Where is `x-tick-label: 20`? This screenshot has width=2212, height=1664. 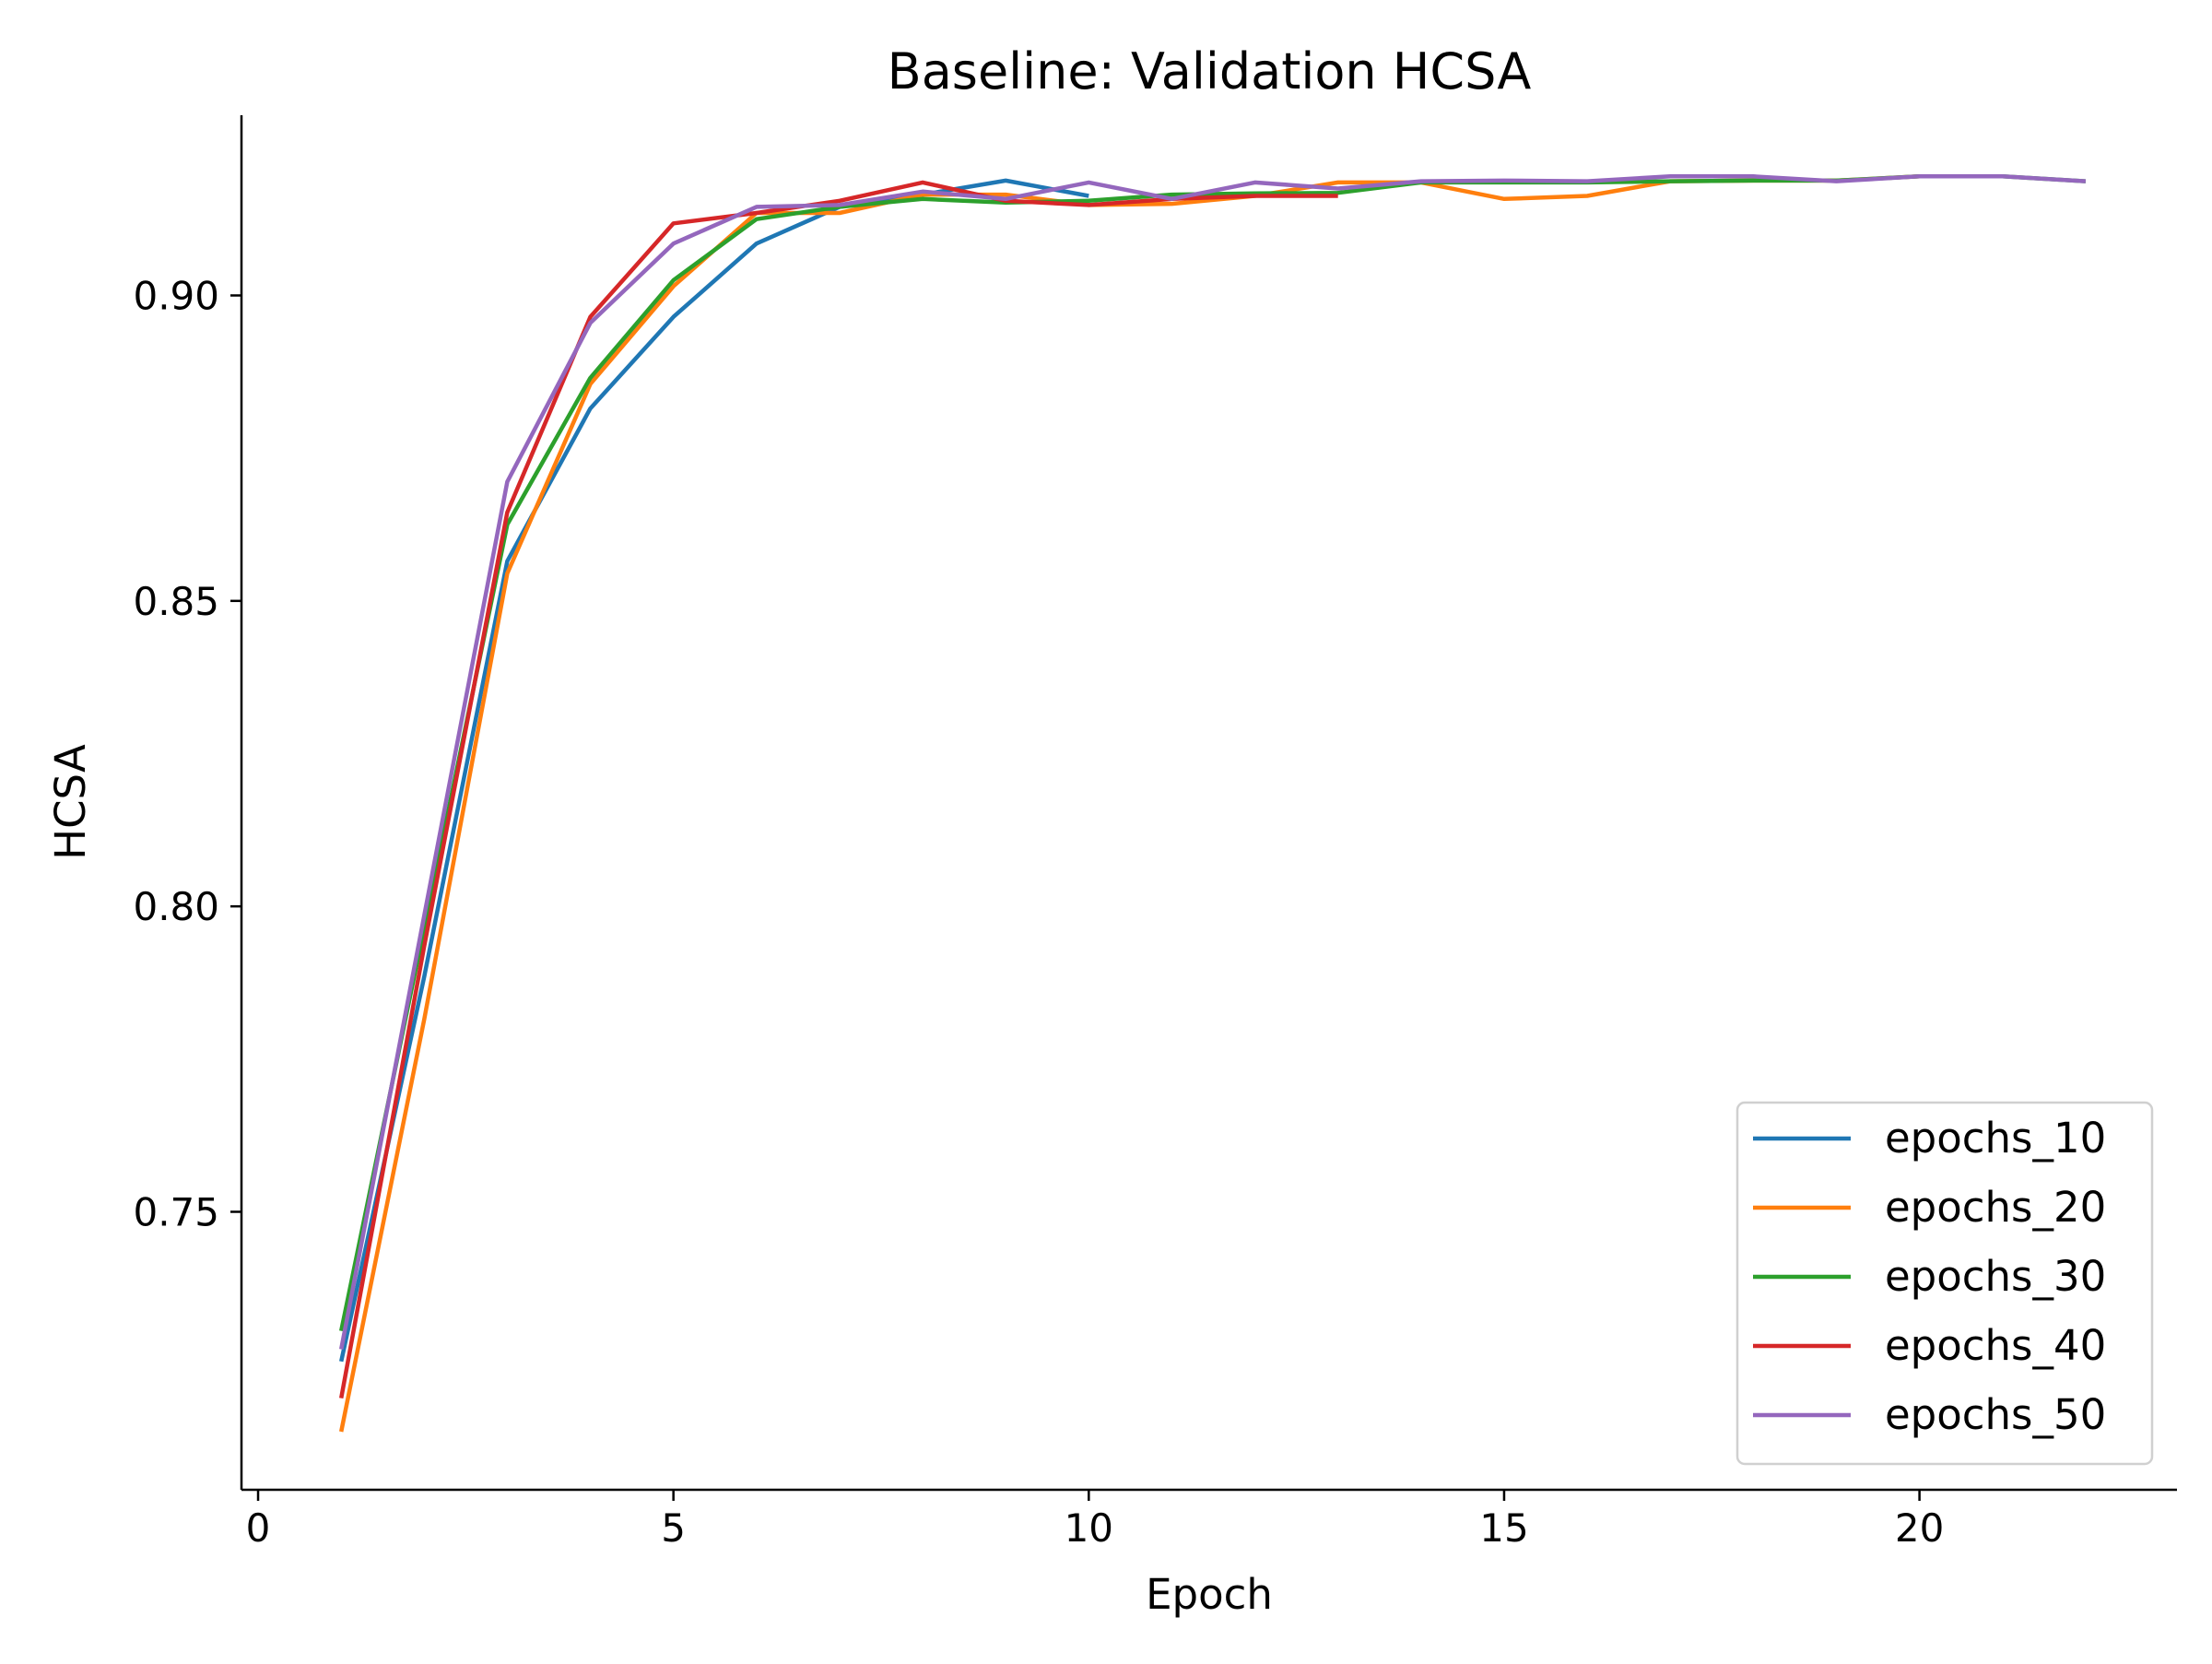 x-tick-label: 20 is located at coordinates (1919, 1528).